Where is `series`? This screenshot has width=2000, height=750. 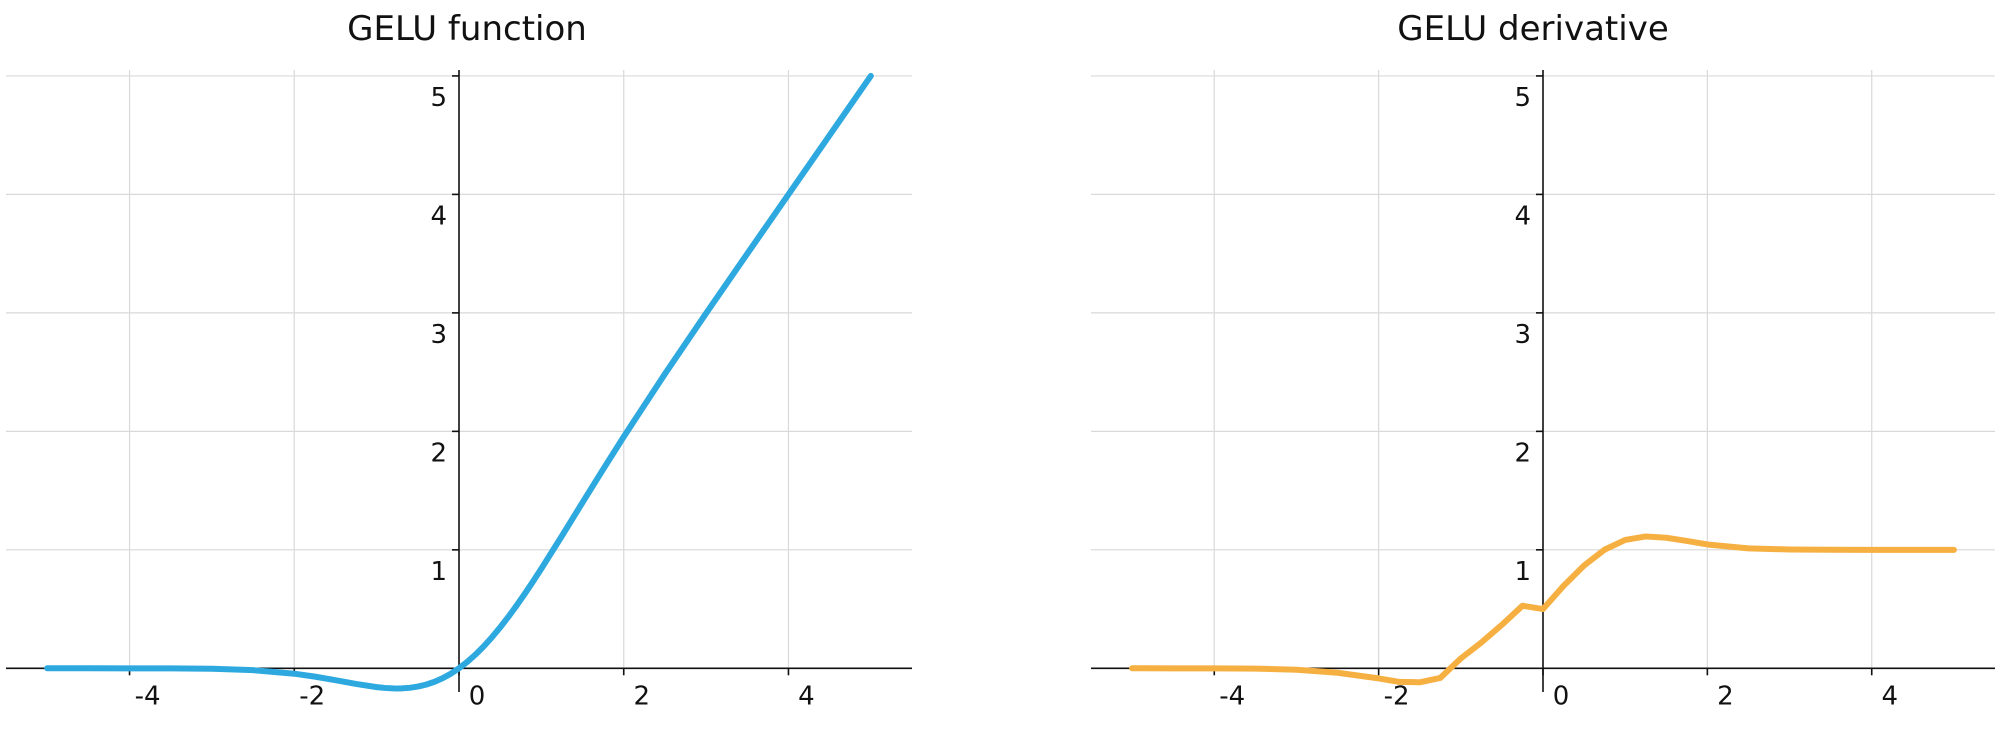
series is located at coordinates (1543, 609).